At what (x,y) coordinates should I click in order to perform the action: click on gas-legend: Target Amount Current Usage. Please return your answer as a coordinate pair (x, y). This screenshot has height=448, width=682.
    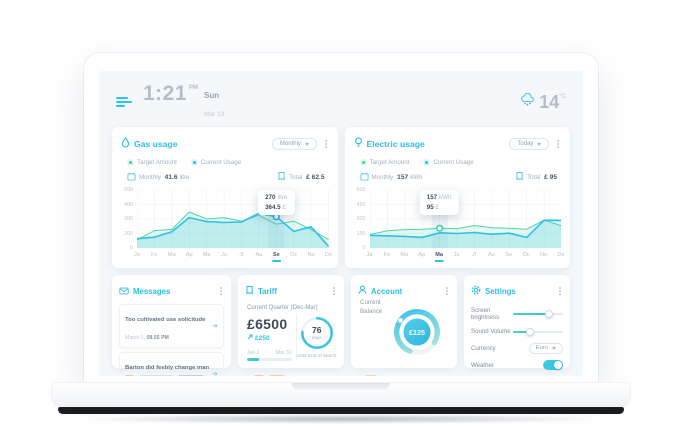
    Looking at the image, I should click on (228, 163).